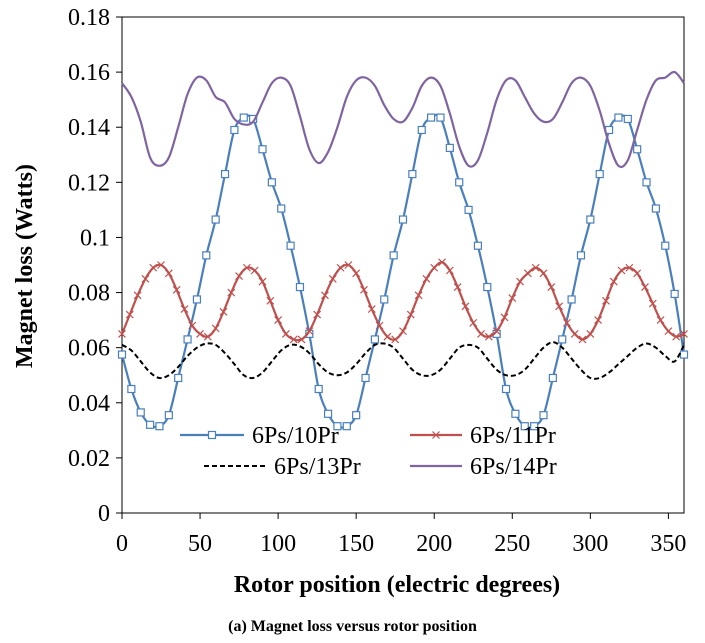 The height and width of the screenshot is (643, 705). I want to click on y-tick-label: 0, so click(104, 514).